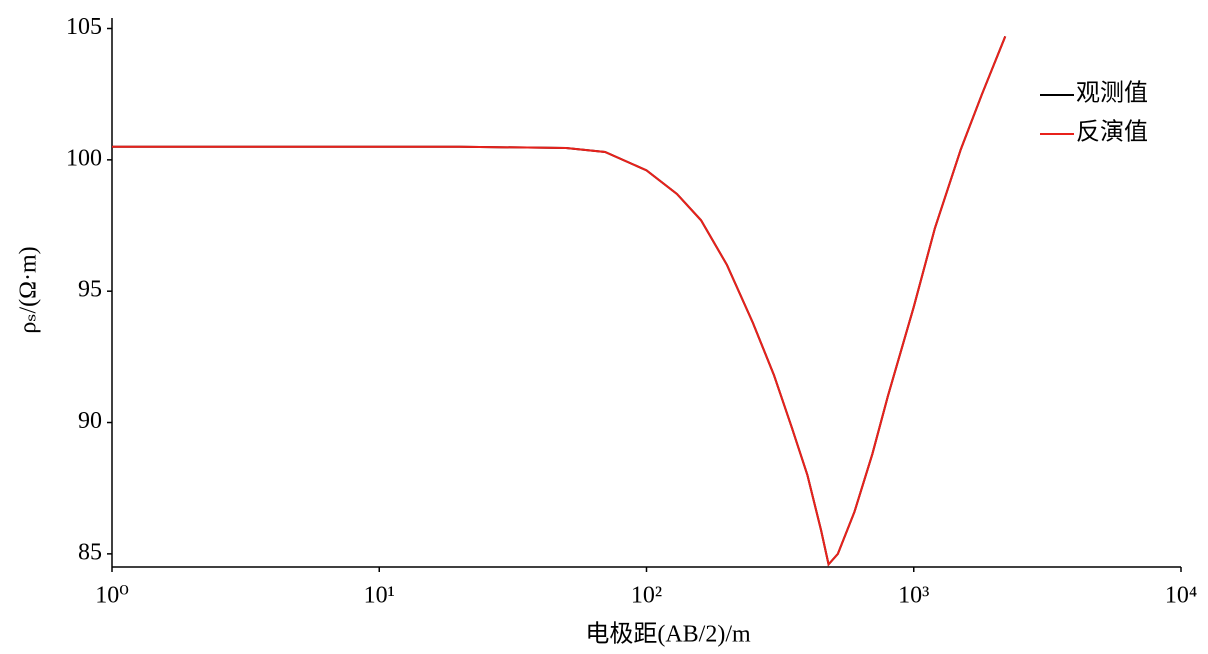 This screenshot has height=654, width=1208. Describe the element at coordinates (90, 552) in the screenshot. I see `y-tick-label: 85` at that location.